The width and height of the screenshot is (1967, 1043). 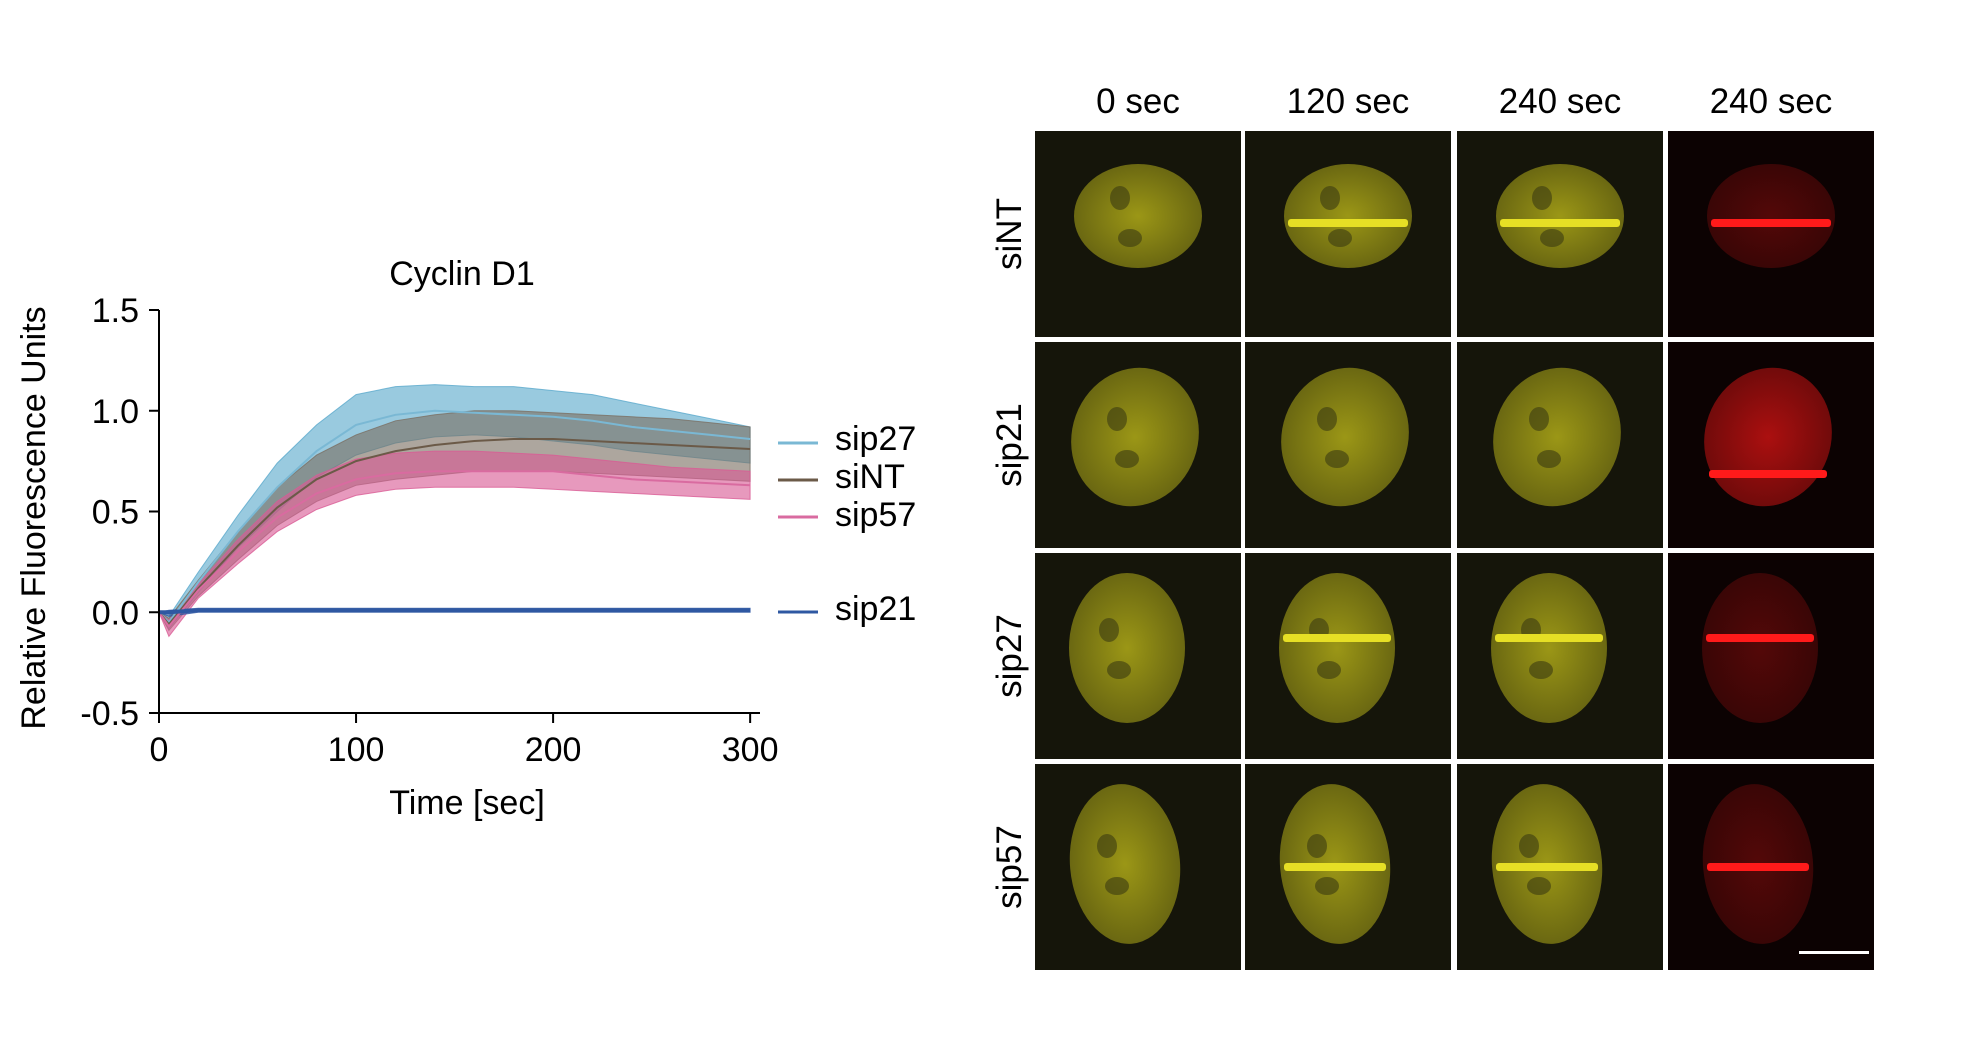 I want to click on column-label: 120 sec, so click(x=1348, y=101).